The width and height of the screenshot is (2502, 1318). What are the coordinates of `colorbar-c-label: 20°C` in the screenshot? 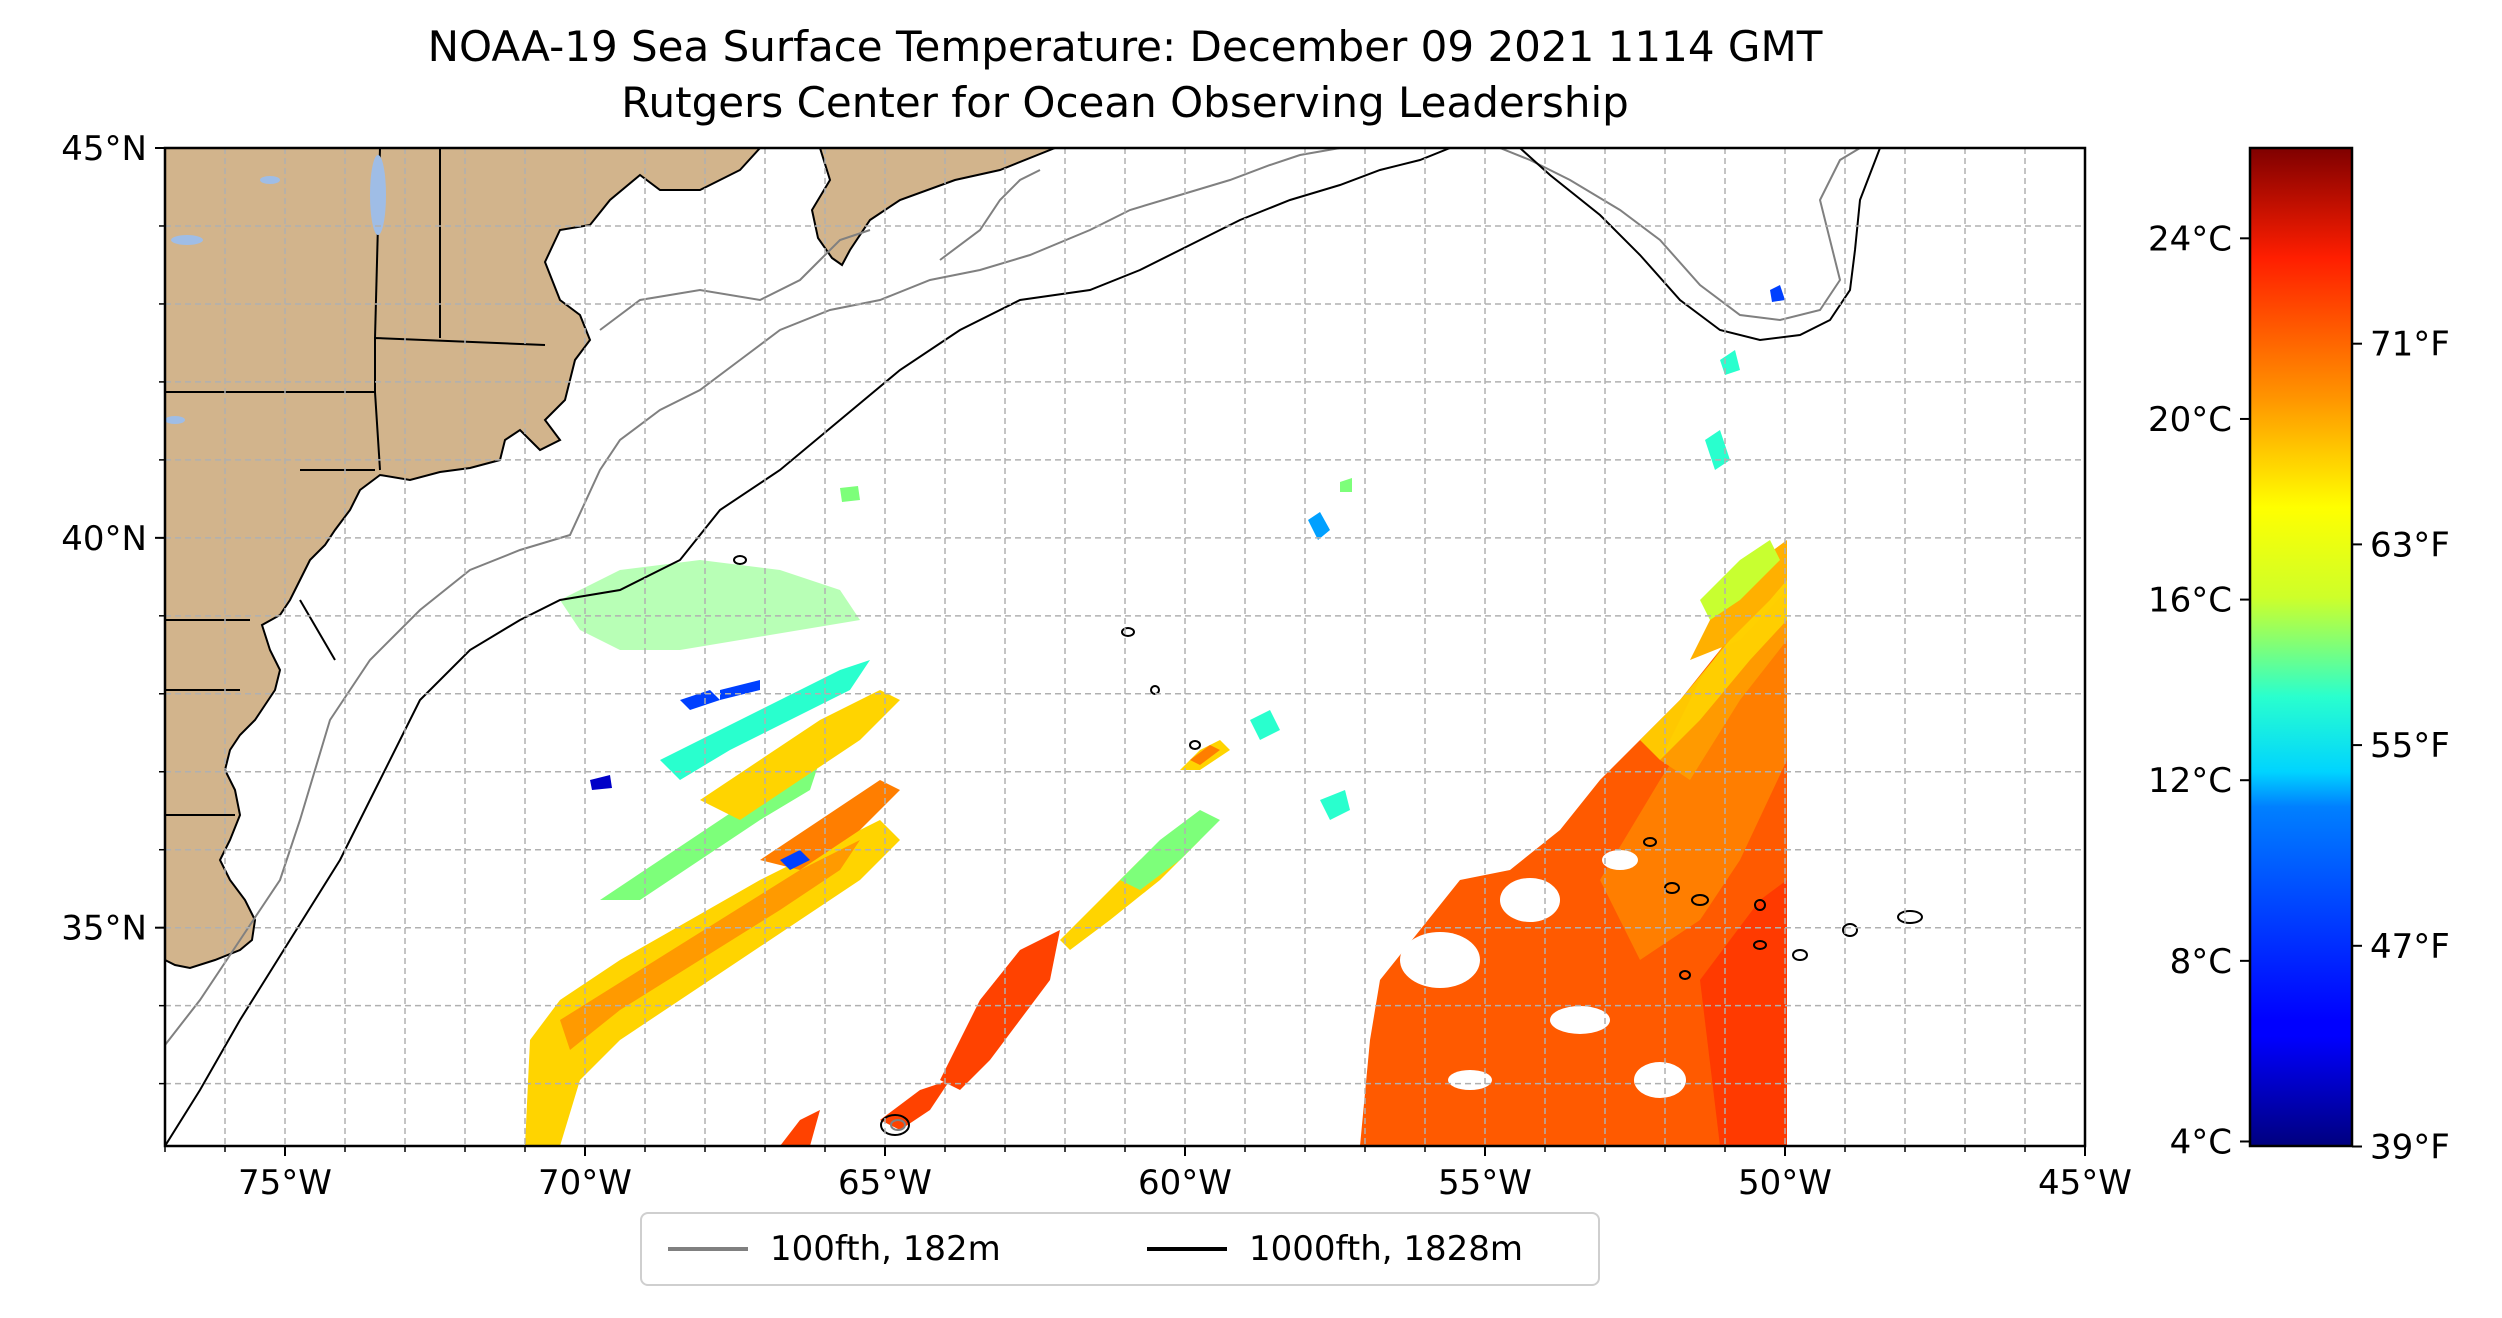 It's located at (2190, 420).